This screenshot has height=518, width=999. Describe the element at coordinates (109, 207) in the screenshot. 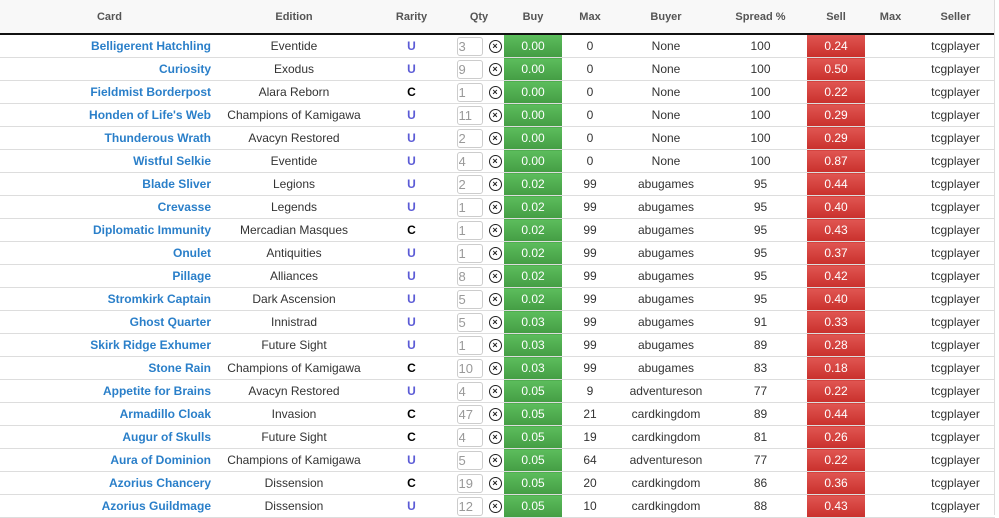

I see `card-link: Crevasse` at that location.